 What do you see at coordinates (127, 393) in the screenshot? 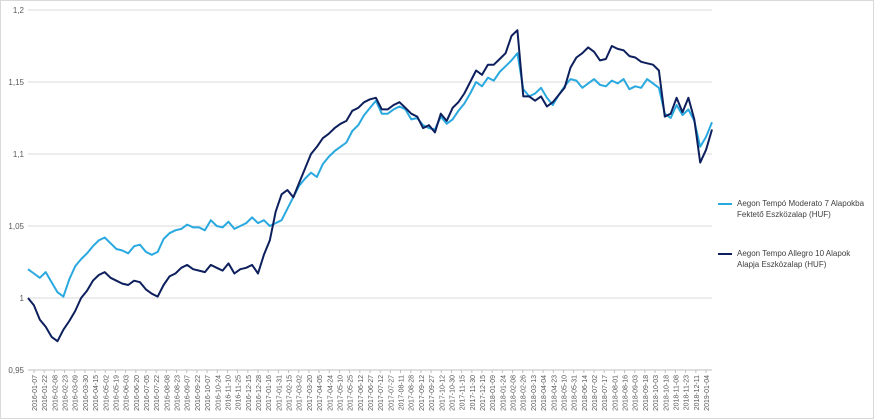
I see `x-tick-label: 2016-06-03` at bounding box center [127, 393].